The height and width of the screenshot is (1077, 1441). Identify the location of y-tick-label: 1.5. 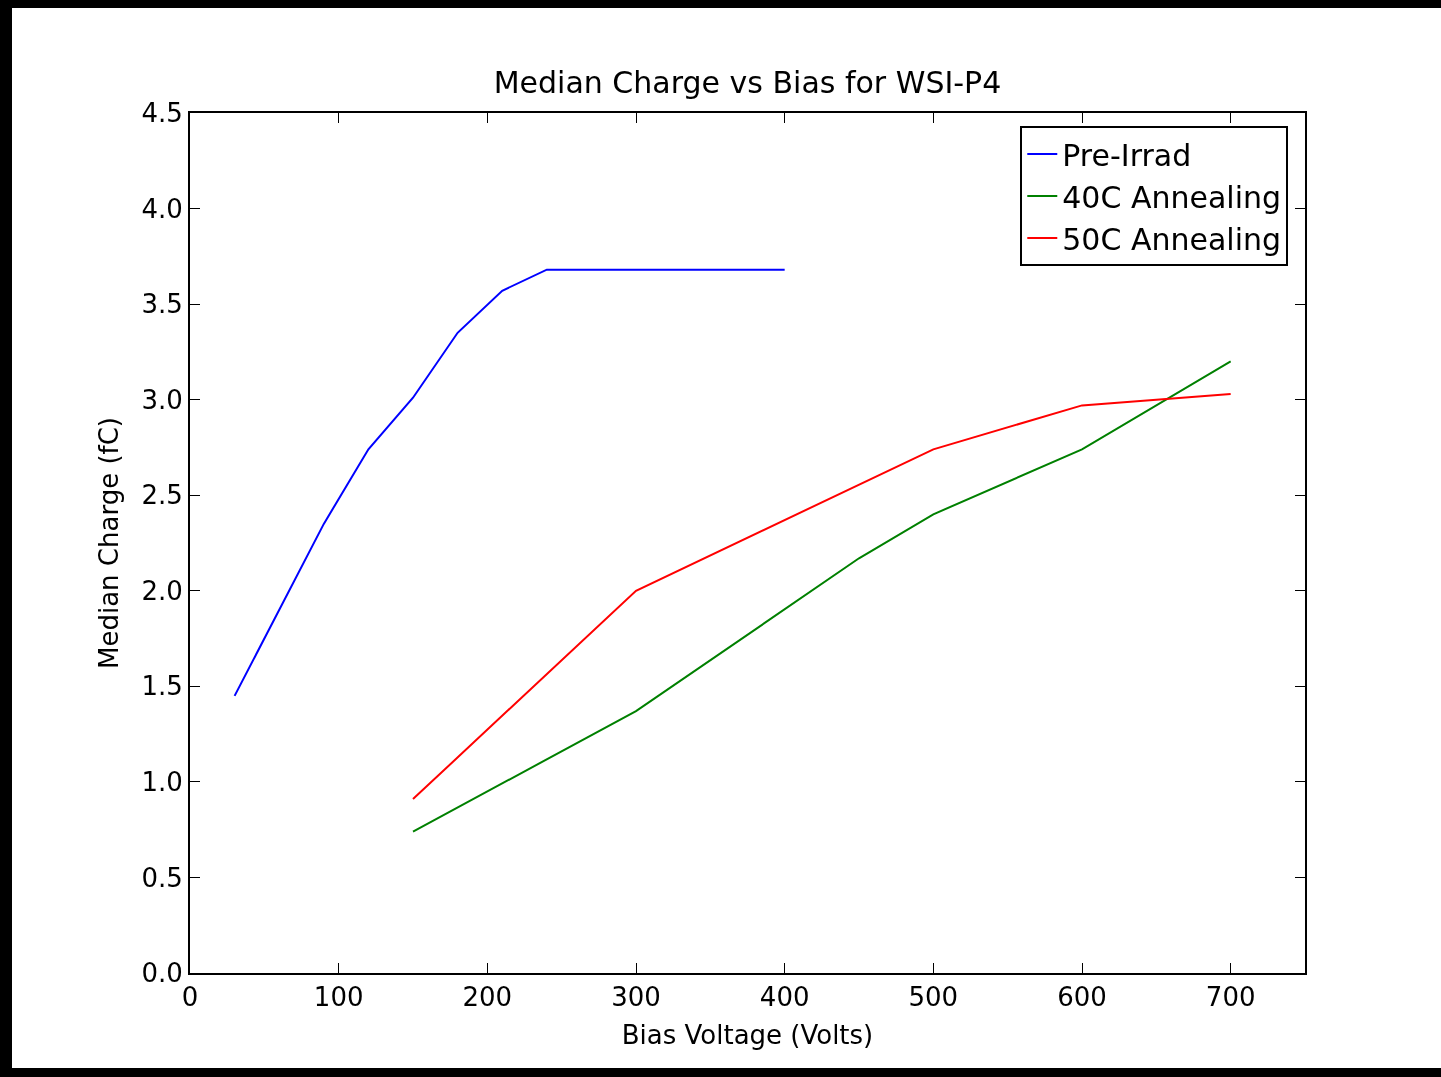
(162, 686).